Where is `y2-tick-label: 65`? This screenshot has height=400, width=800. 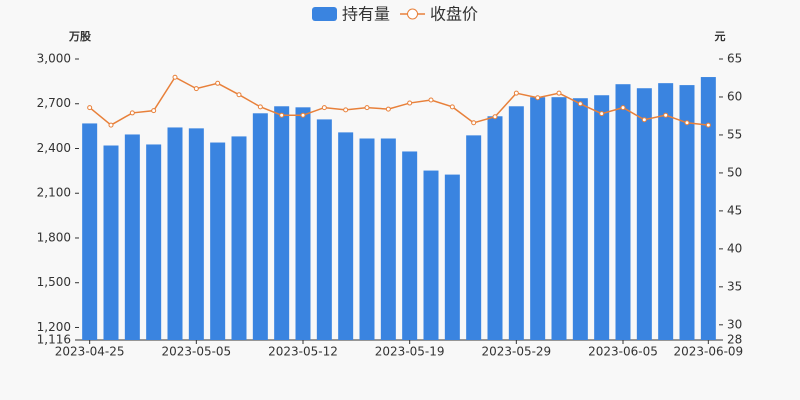
y2-tick-label: 65 is located at coordinates (734, 59).